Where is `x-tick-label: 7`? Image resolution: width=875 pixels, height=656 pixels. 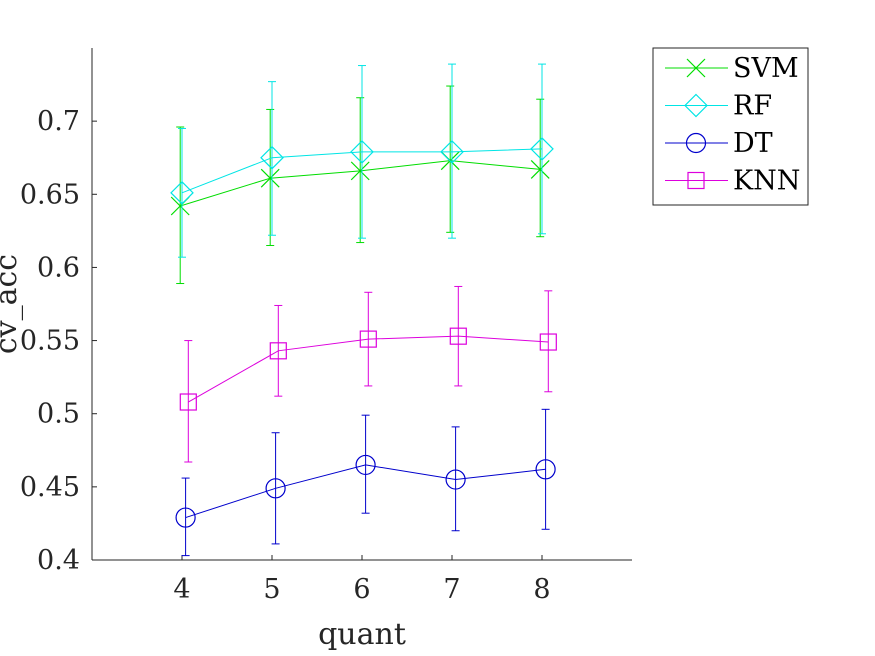 x-tick-label: 7 is located at coordinates (451, 589).